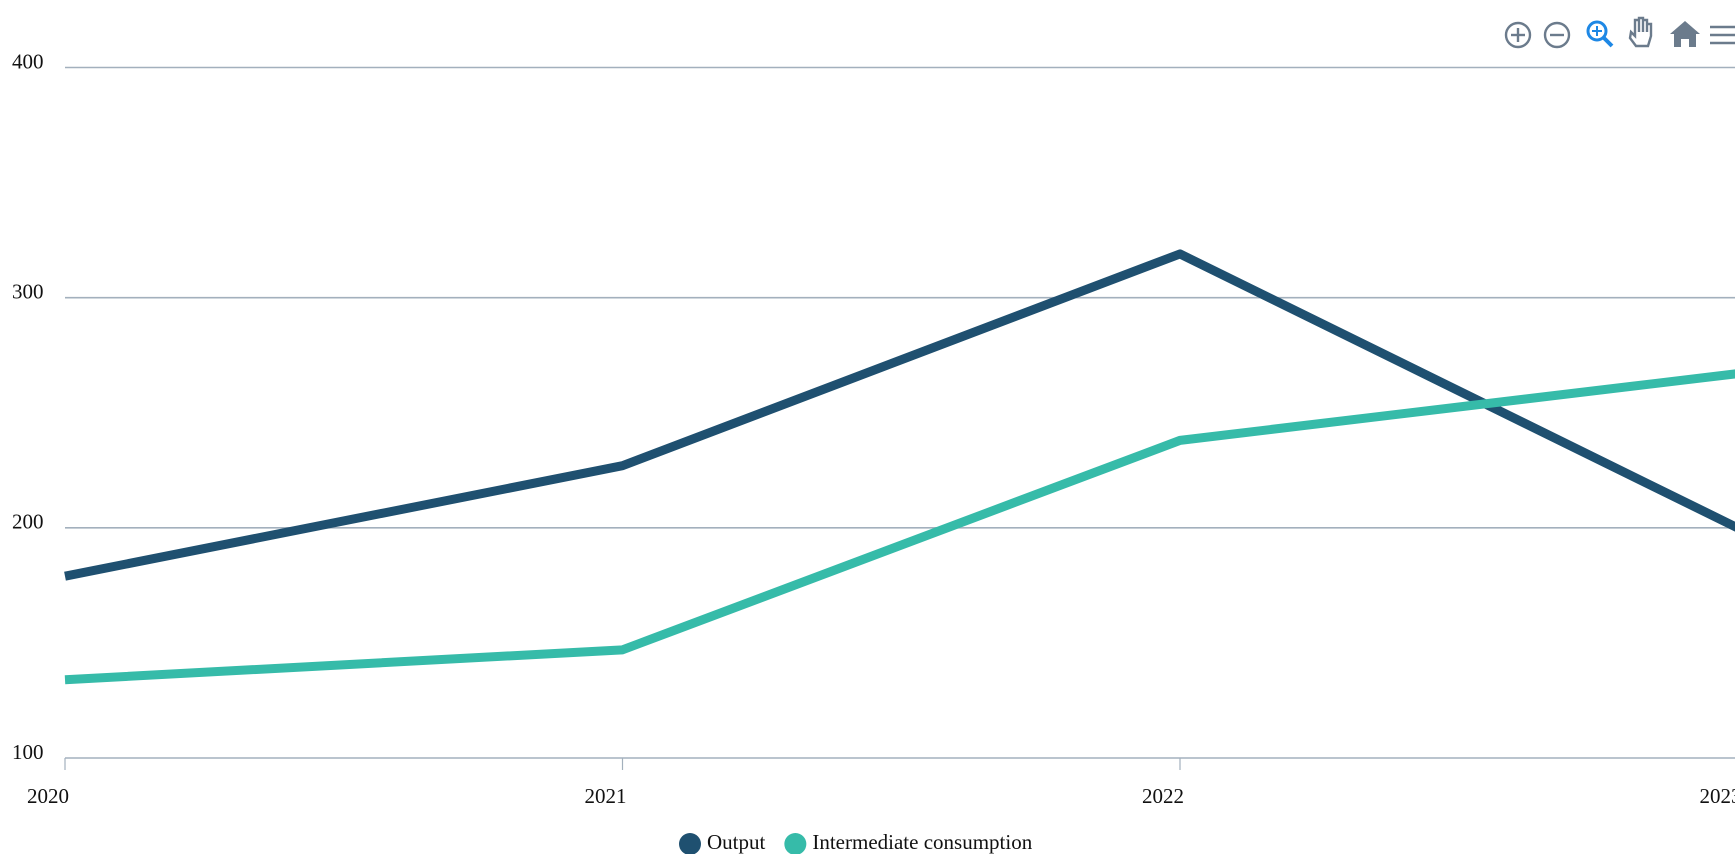  What do you see at coordinates (28, 522) in the screenshot?
I see `y-tick-label: 200` at bounding box center [28, 522].